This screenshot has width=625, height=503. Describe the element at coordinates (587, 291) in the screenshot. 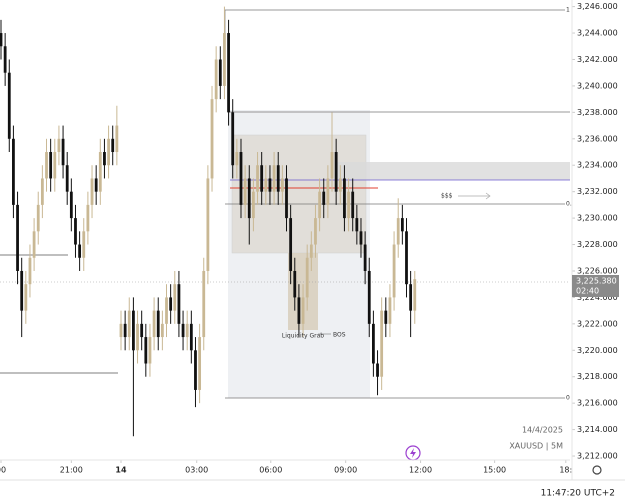

I see `countdown: 02:40` at that location.